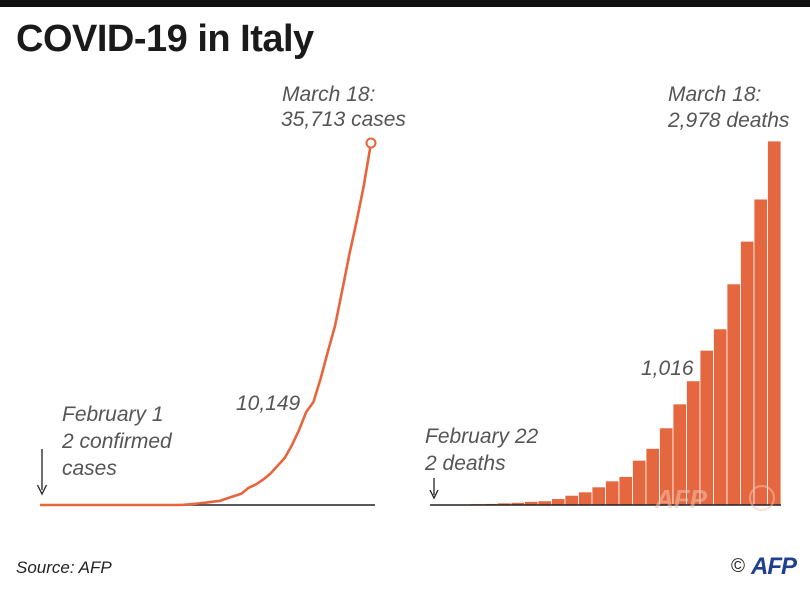 The width and height of the screenshot is (810, 590). I want to click on deaths-start-annotation-line1: February 22, so click(482, 436).